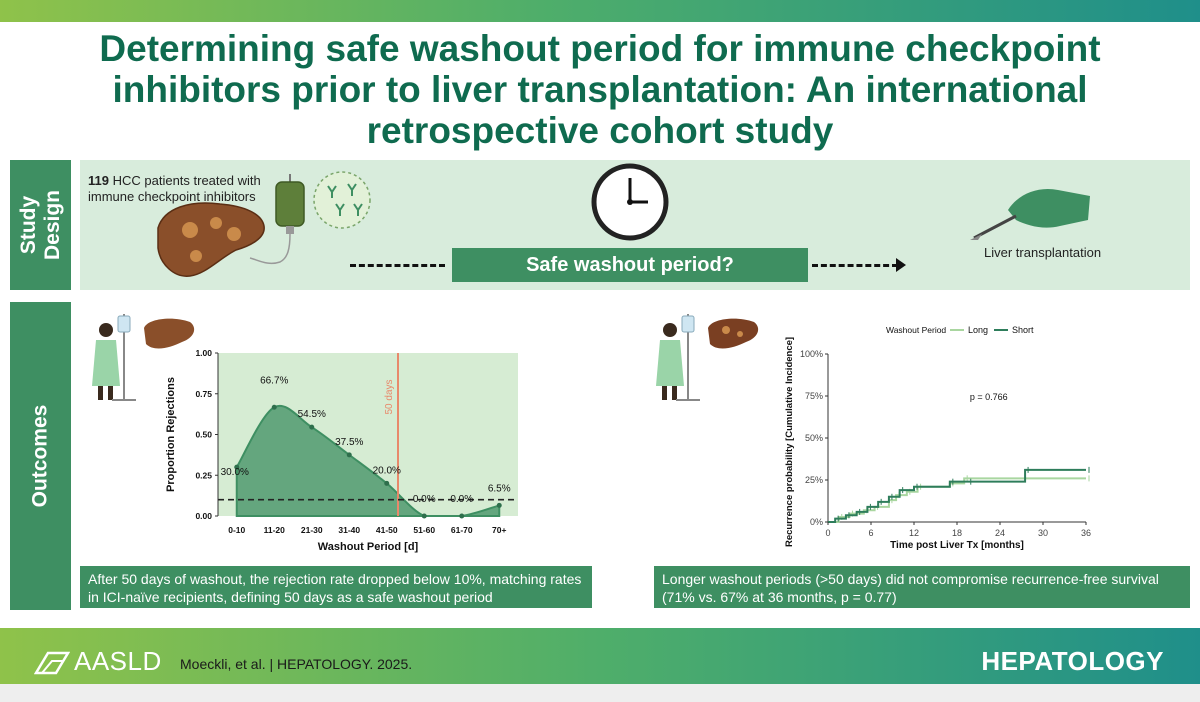  I want to click on x-tick-label: 31-40, so click(349, 530).